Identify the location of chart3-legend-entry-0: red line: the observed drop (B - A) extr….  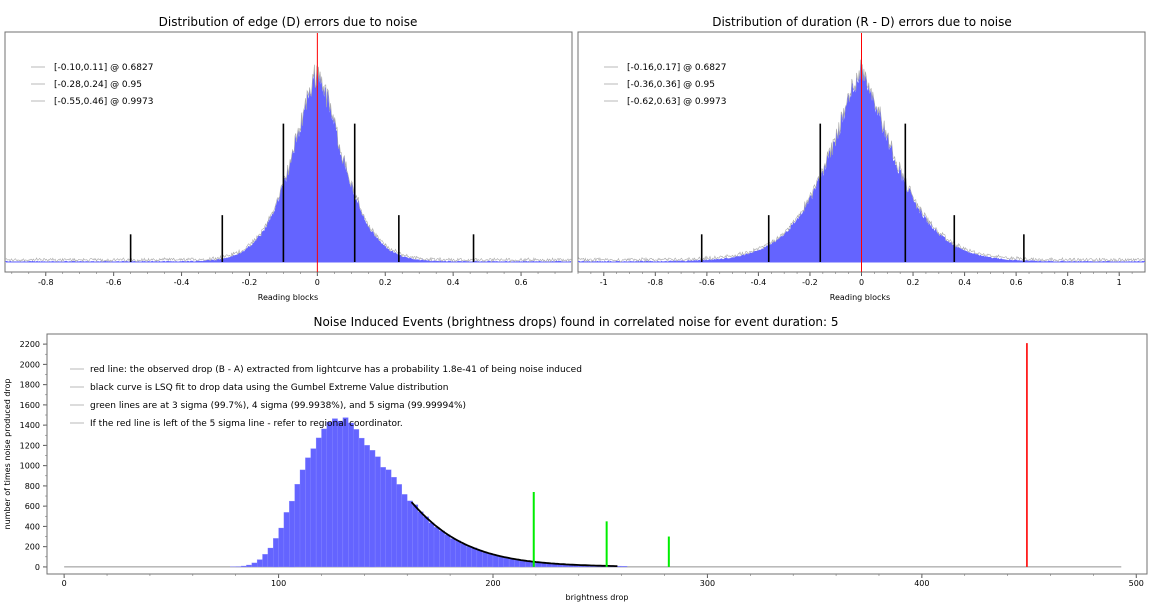
(336, 370).